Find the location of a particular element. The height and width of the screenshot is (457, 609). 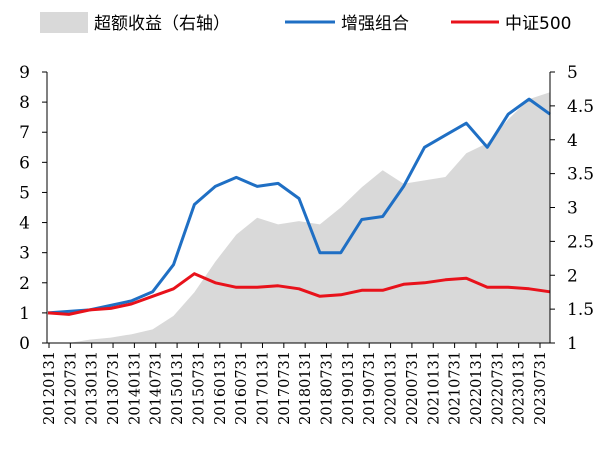

left-tick-label: 7 is located at coordinates (24, 133).